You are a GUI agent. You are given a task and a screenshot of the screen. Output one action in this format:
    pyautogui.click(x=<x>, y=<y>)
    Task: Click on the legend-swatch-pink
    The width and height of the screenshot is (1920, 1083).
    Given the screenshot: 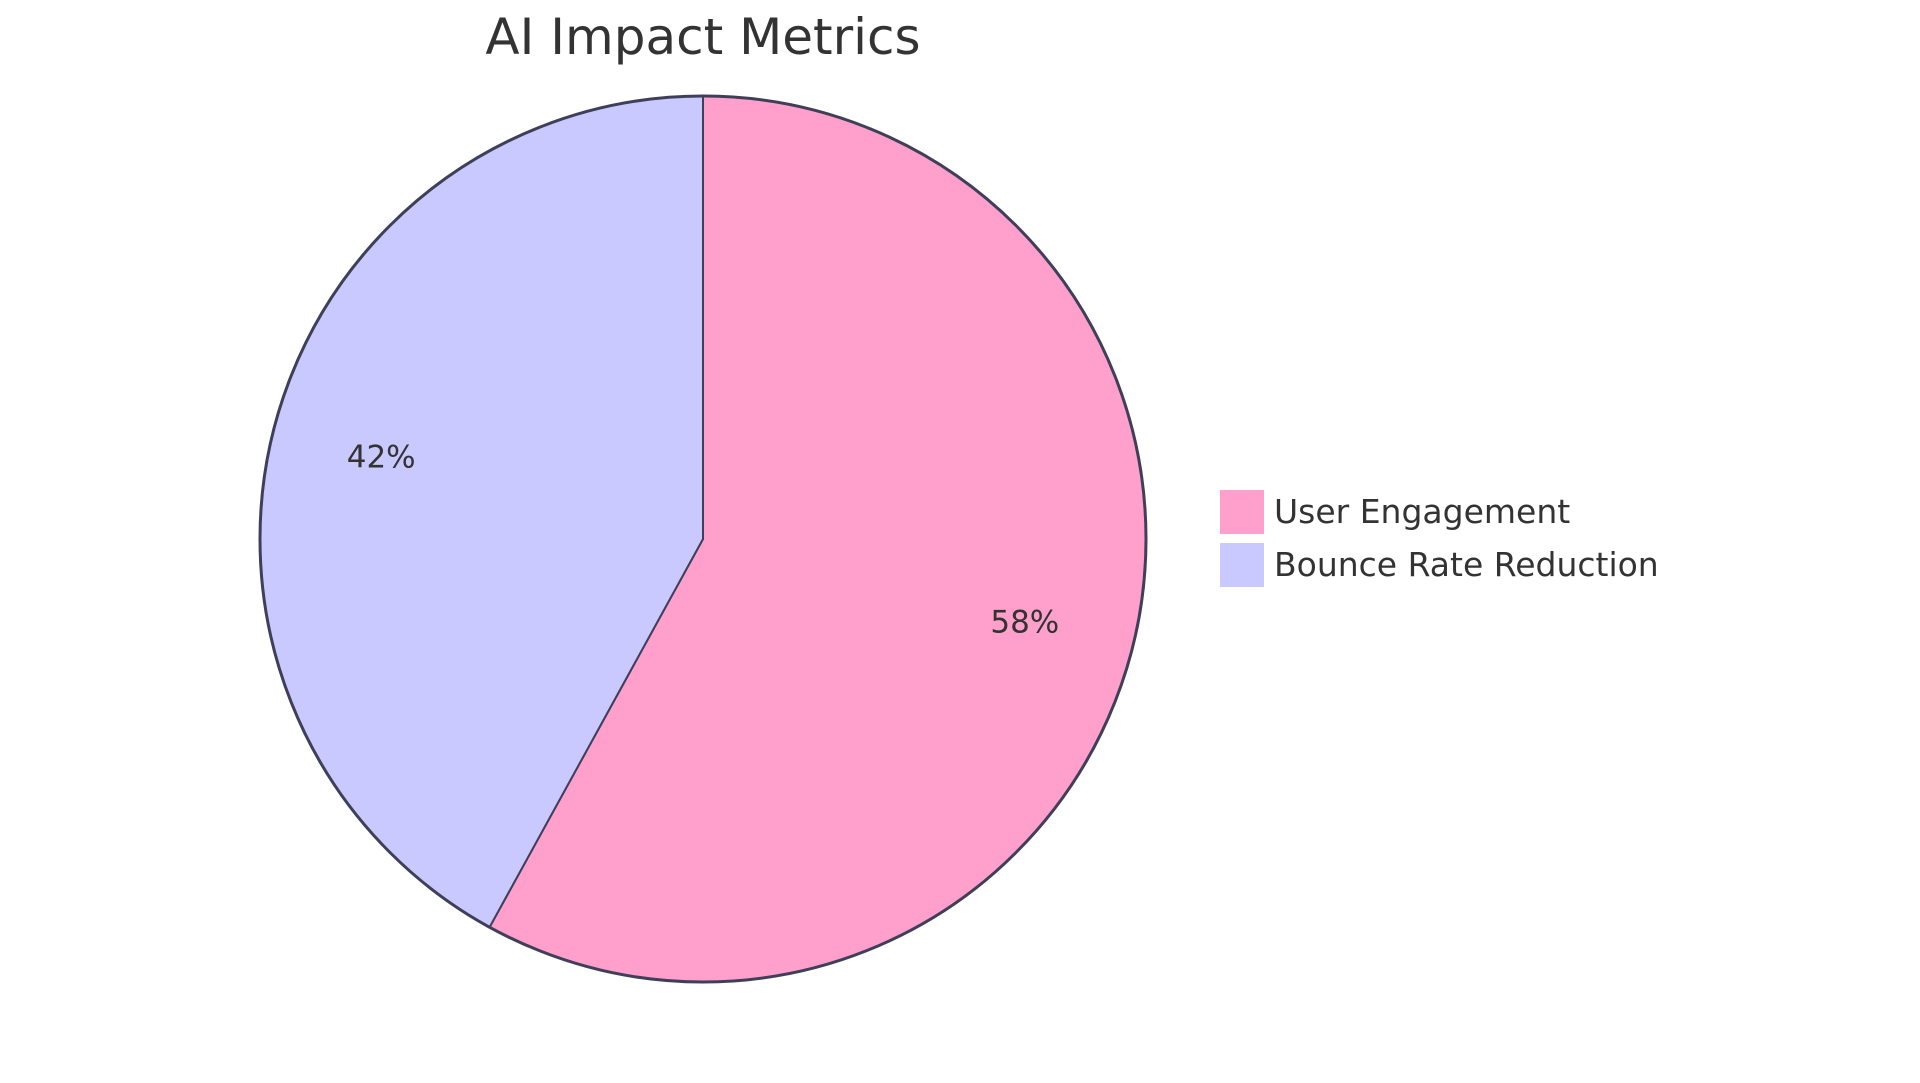 What is the action you would take?
    pyautogui.click(x=1242, y=511)
    